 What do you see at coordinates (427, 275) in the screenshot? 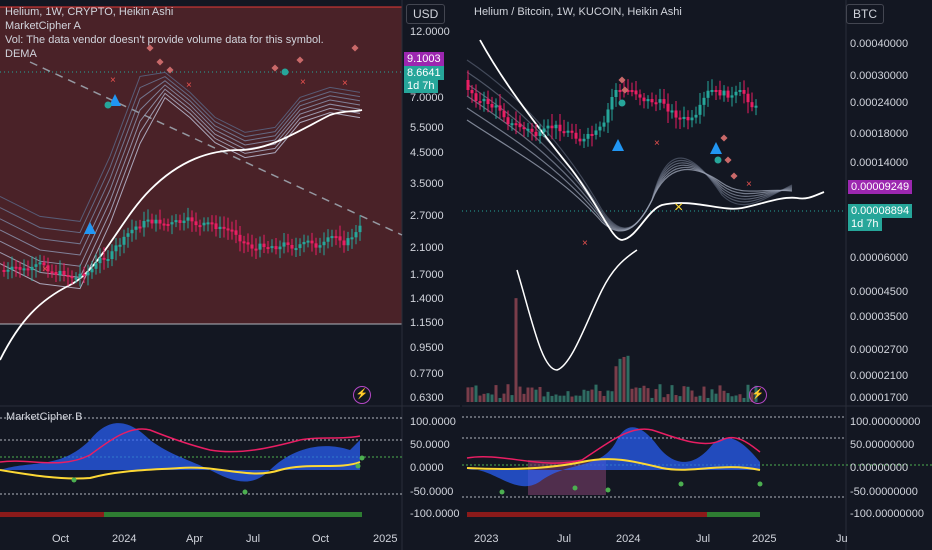
I see `left-price-tick-7: 1.7000` at bounding box center [427, 275].